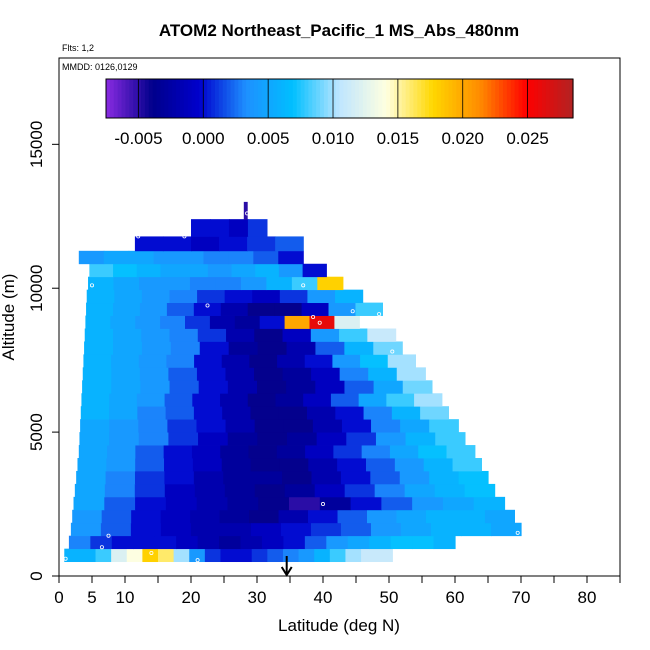  What do you see at coordinates (521, 597) in the screenshot?
I see `x-tick-label: 70` at bounding box center [521, 597].